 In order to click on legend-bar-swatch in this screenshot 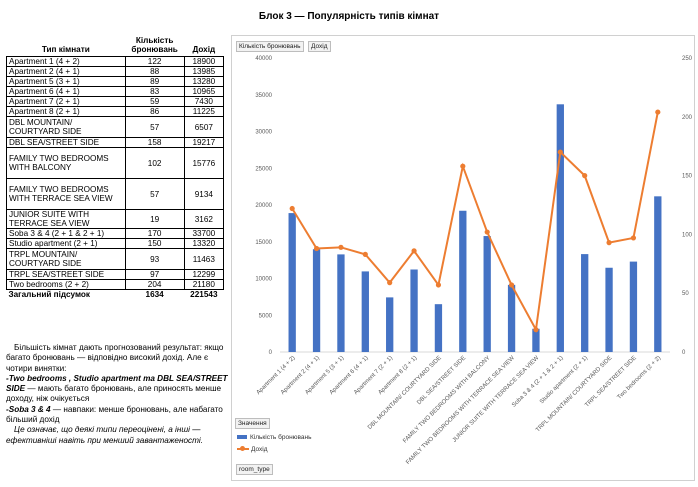, I will do `click(242, 437)`.